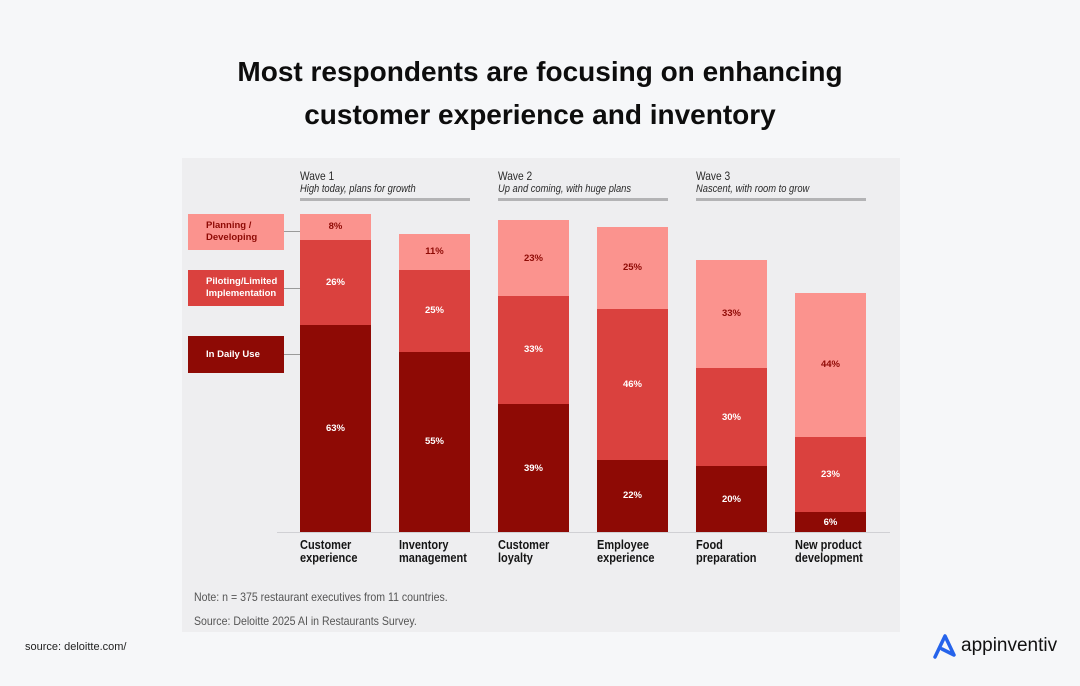 This screenshot has width=1080, height=686. I want to click on legend-piloting: Piloting/Limited Implementation, so click(236, 288).